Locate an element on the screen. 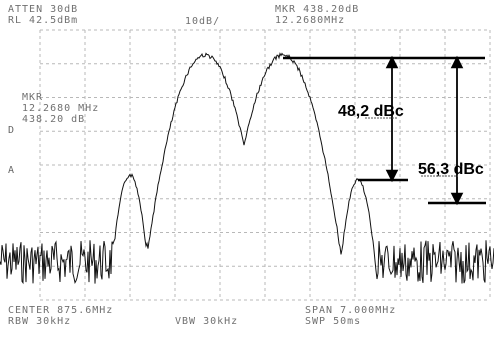 The image size is (494, 338). header-left: ATTEN 30dB RL 42.5dBm is located at coordinates (43, 15).